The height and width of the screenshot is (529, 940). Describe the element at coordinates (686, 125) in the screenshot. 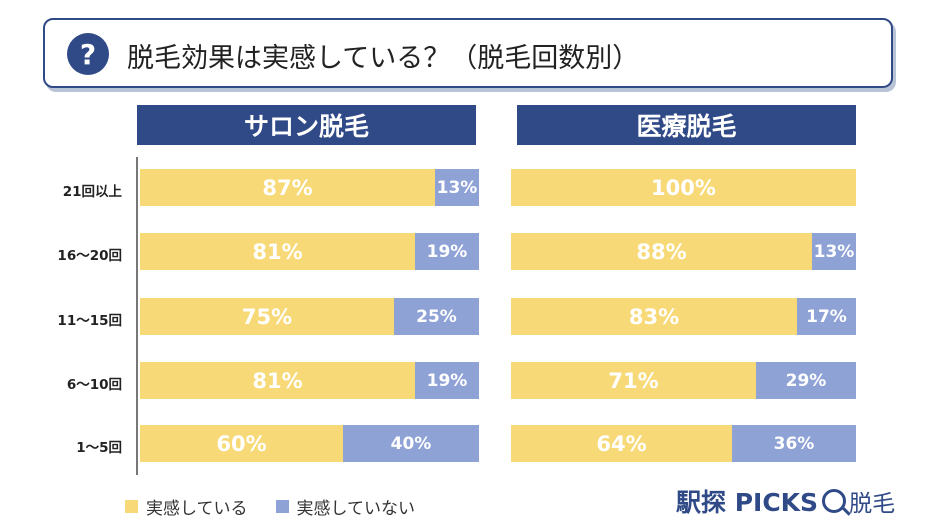

I see `panel-title-medical: 医療脱毛` at that location.